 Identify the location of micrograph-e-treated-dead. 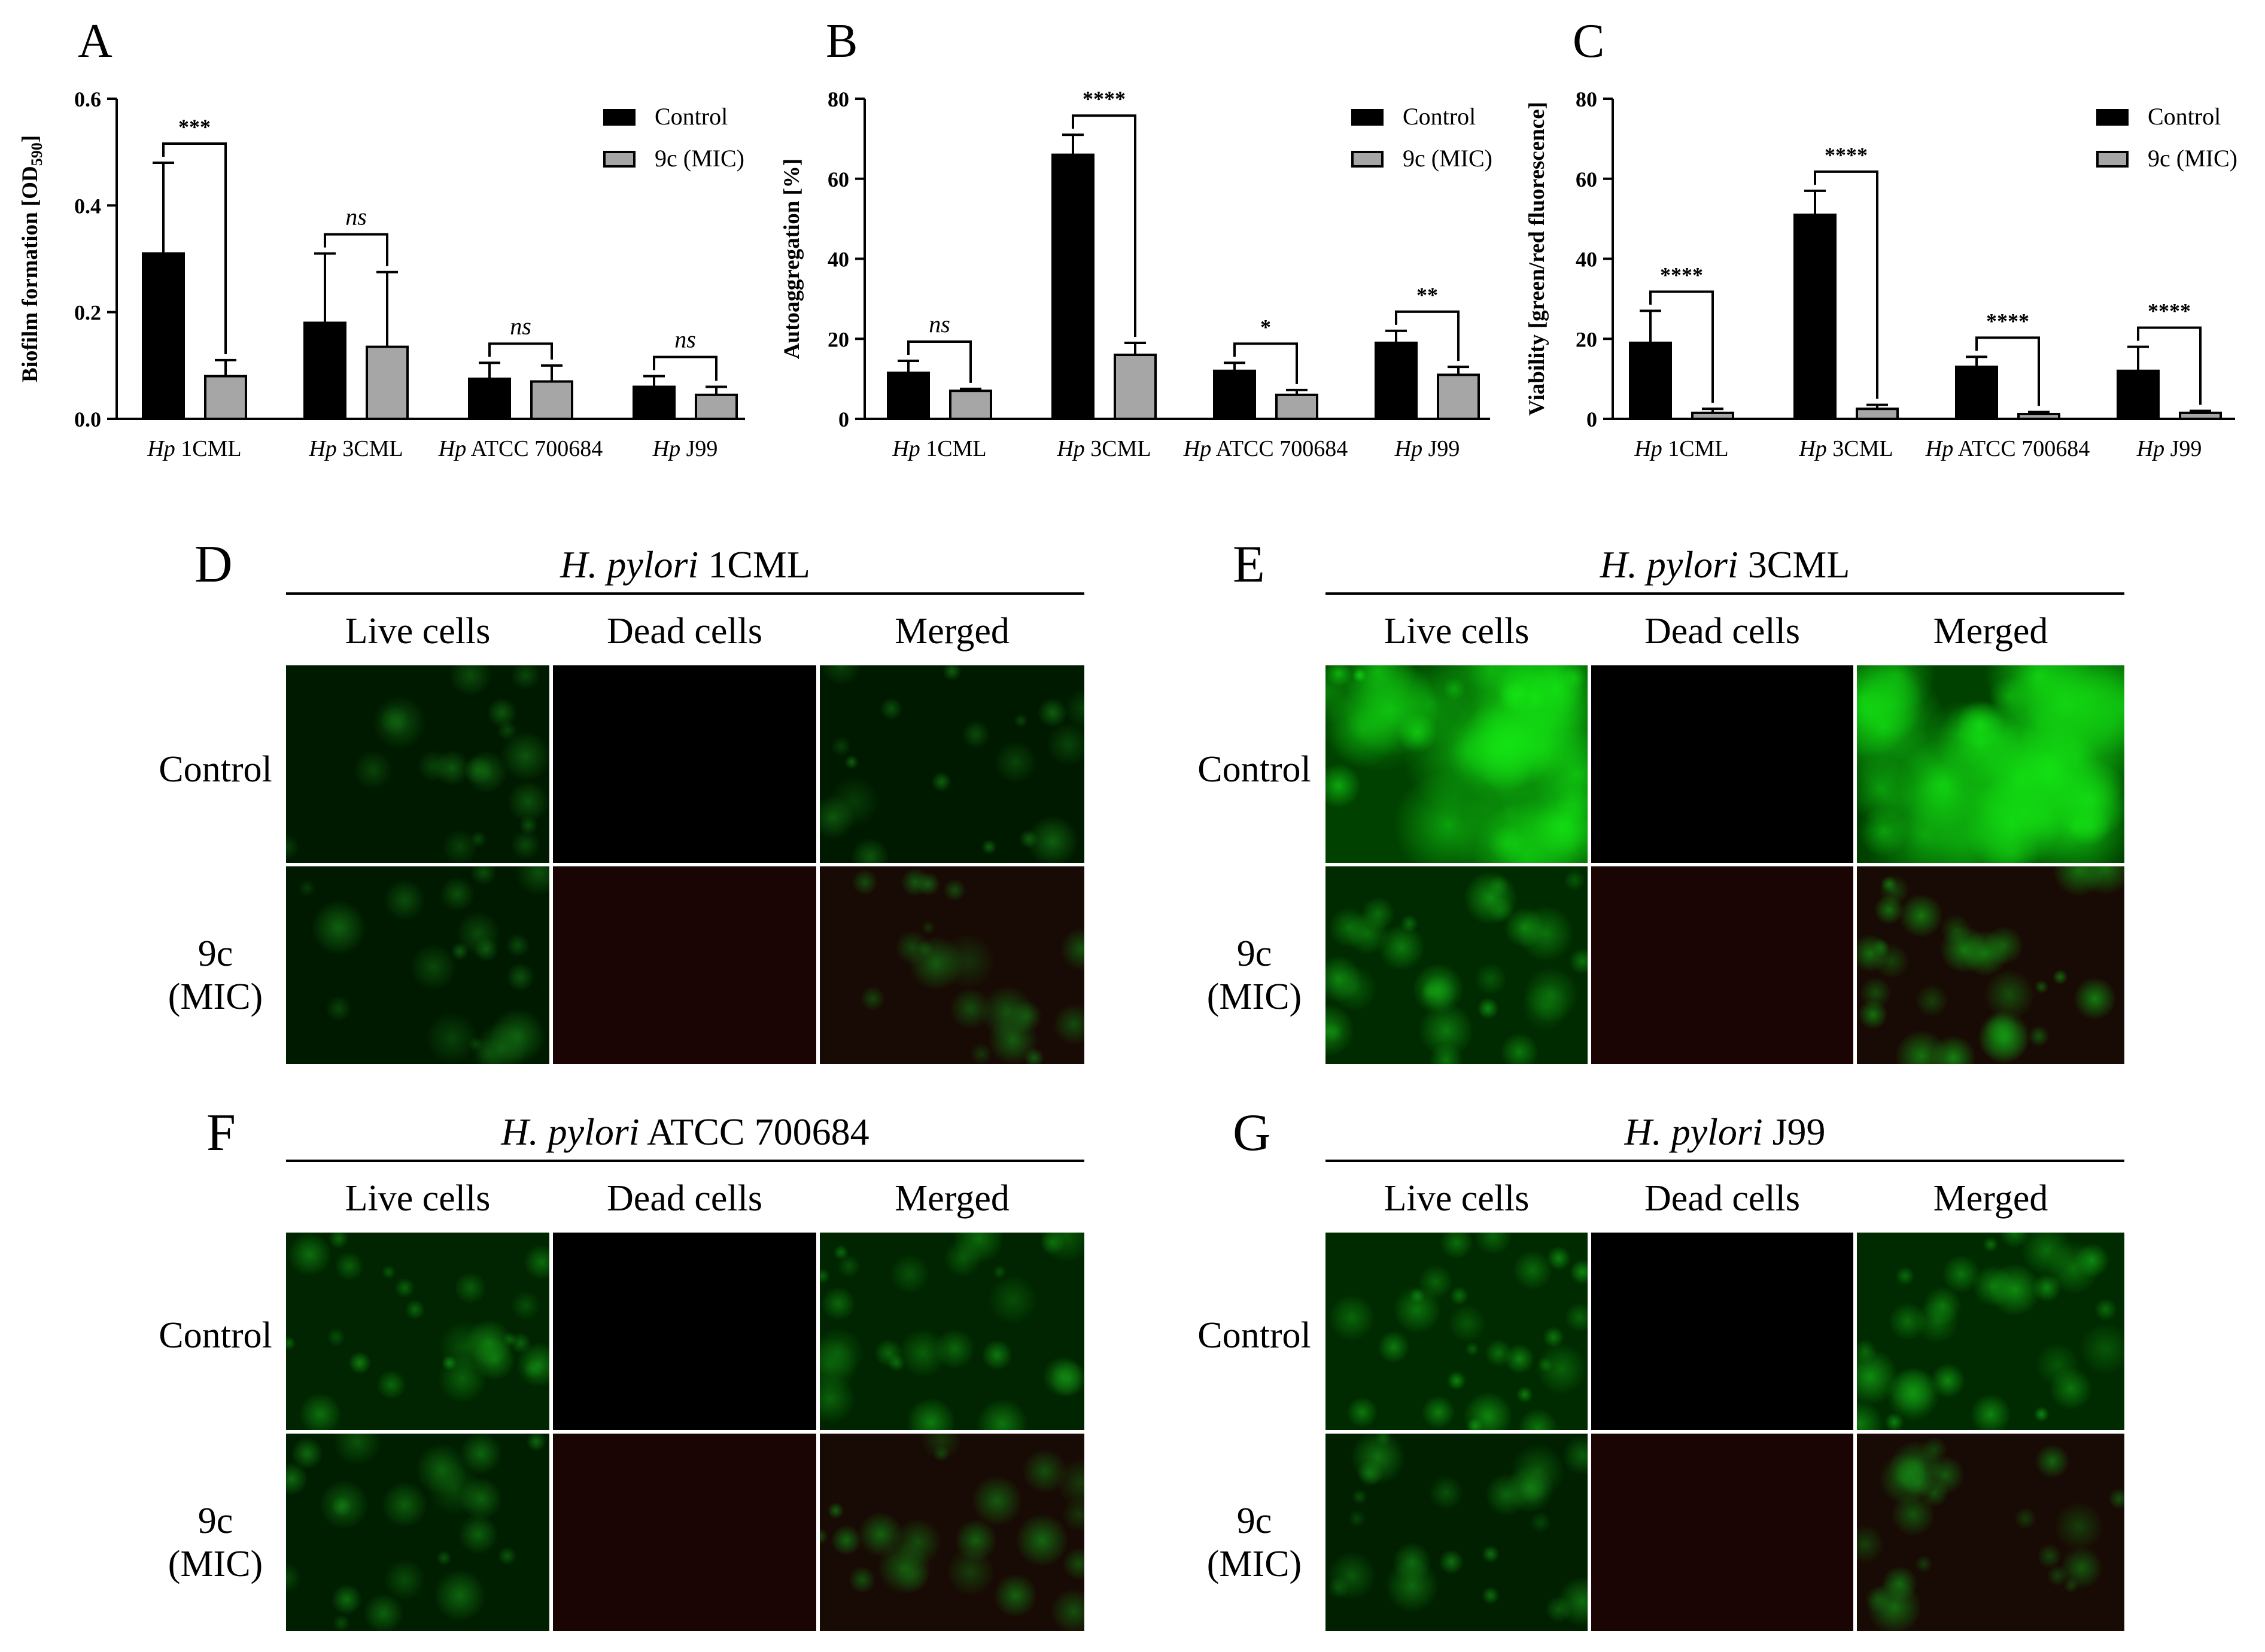
(1722, 965).